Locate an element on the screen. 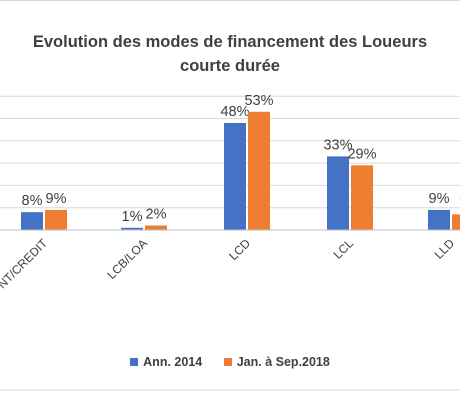  chart-title-line-2: courte durée is located at coordinates (230, 66).